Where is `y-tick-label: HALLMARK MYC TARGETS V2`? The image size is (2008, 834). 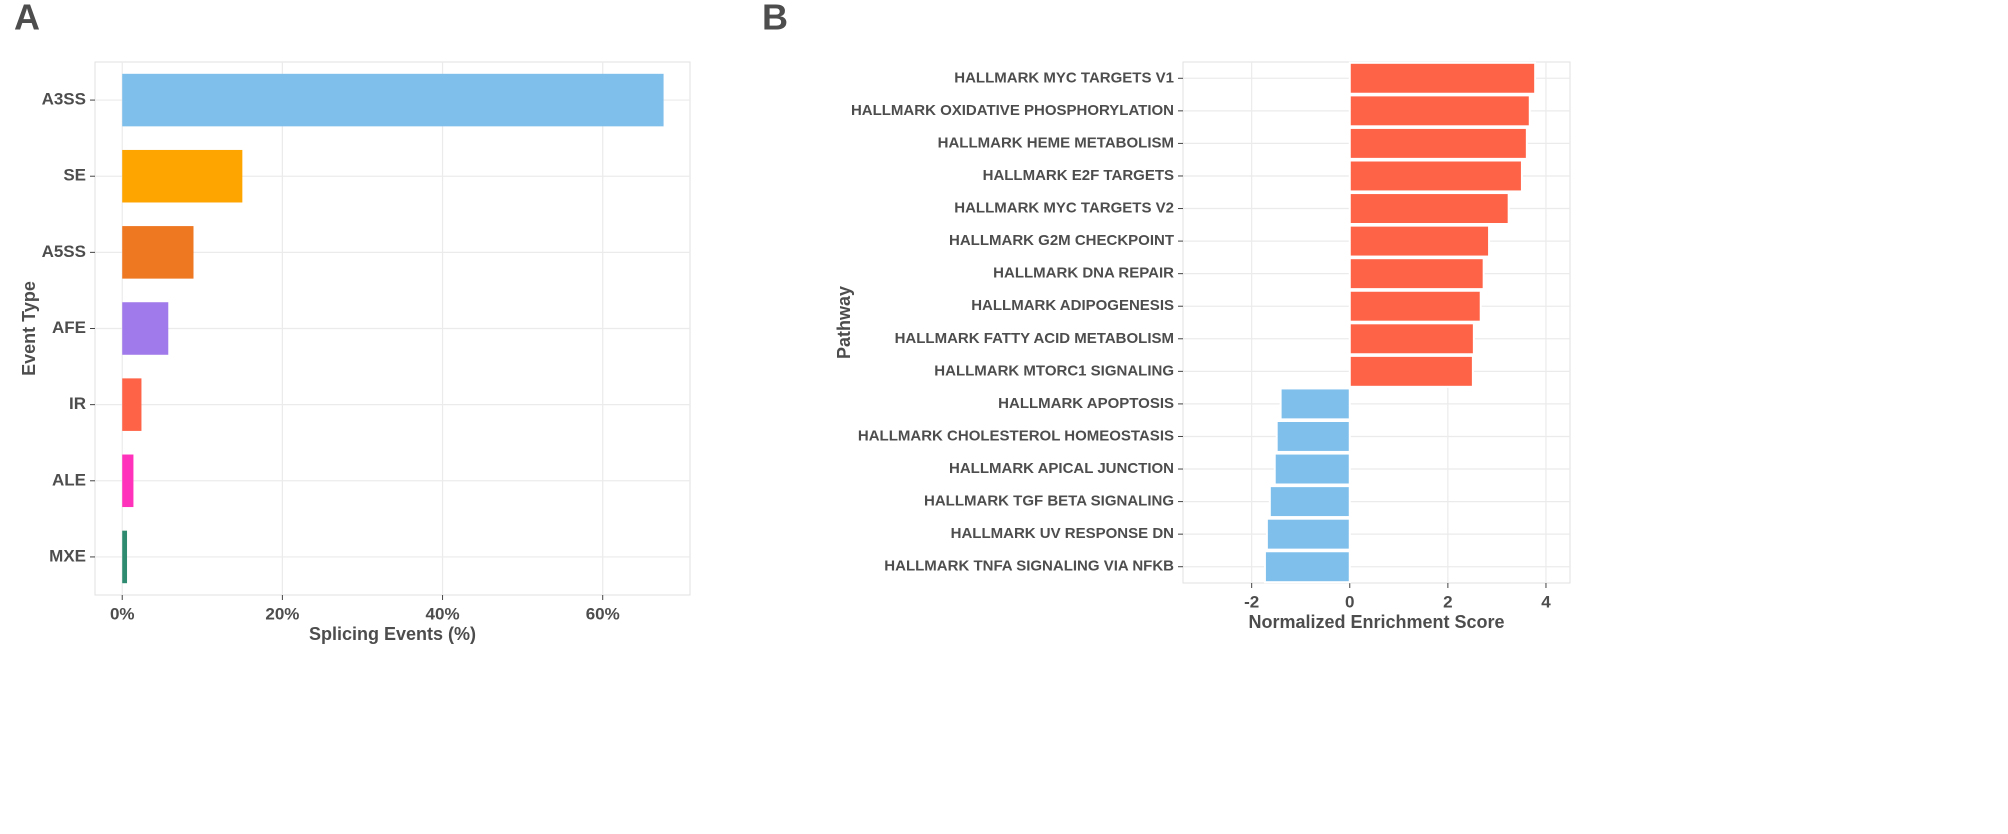 y-tick-label: HALLMARK MYC TARGETS V2 is located at coordinates (1064, 208).